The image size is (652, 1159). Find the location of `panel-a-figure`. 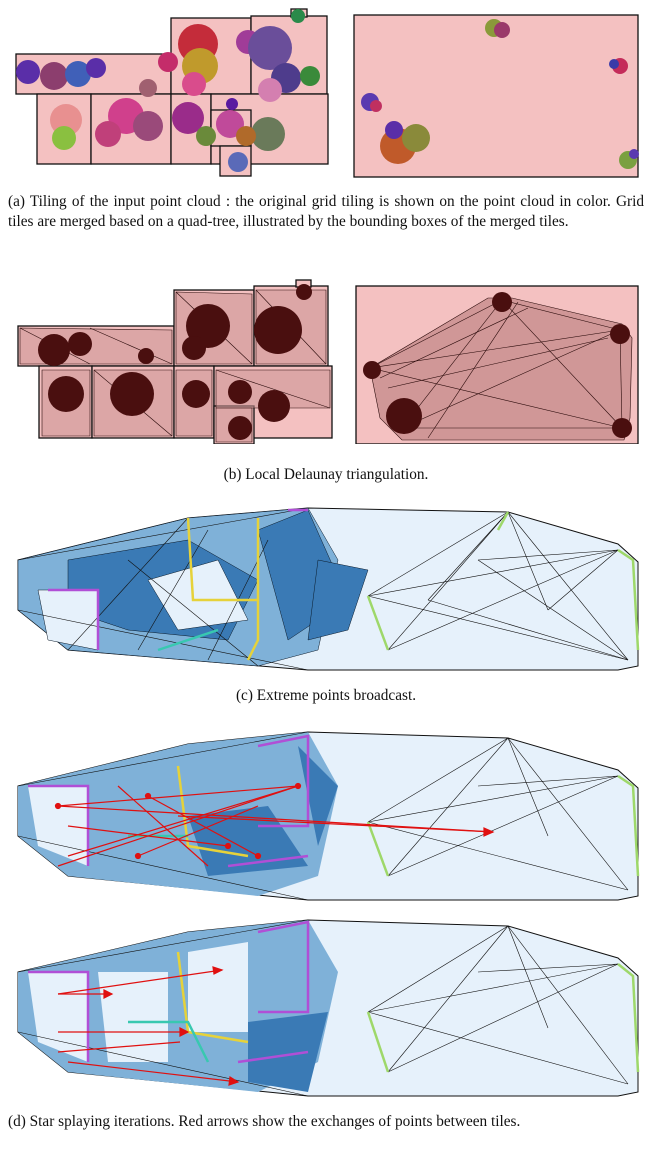

panel-a-figure is located at coordinates (327, 93).